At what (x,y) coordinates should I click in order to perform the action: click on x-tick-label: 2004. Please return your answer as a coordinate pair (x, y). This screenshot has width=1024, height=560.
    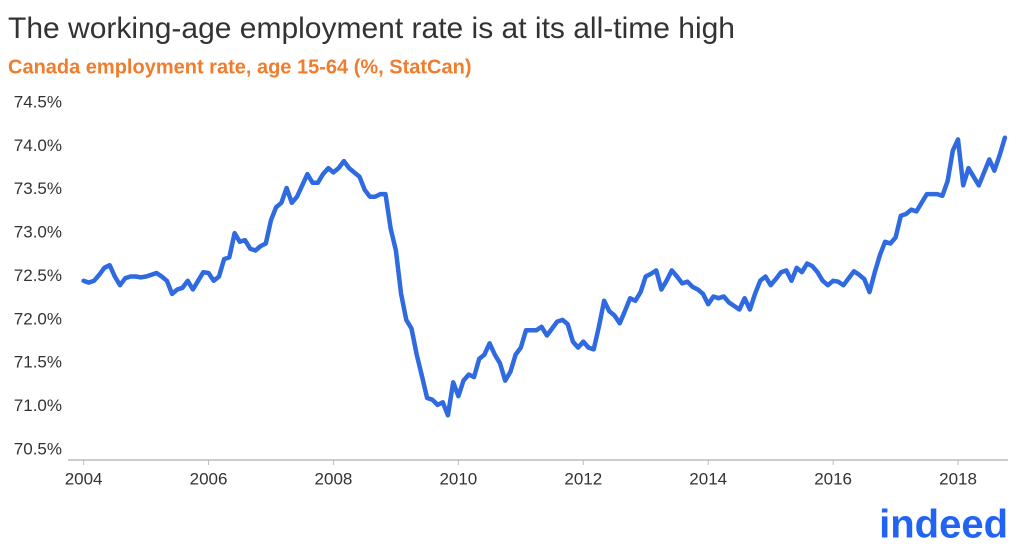
    Looking at the image, I should click on (84, 478).